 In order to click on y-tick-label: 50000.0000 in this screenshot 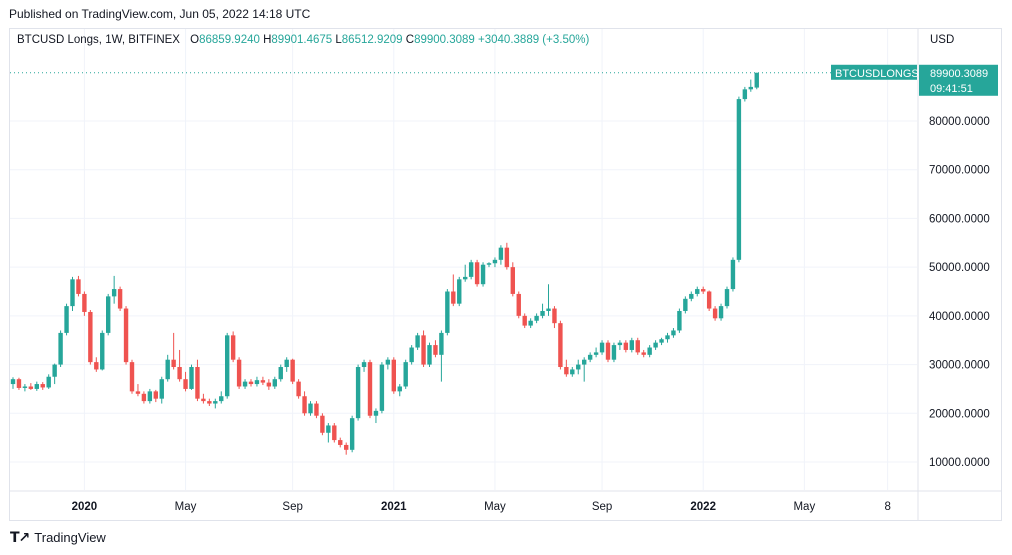, I will do `click(959, 268)`.